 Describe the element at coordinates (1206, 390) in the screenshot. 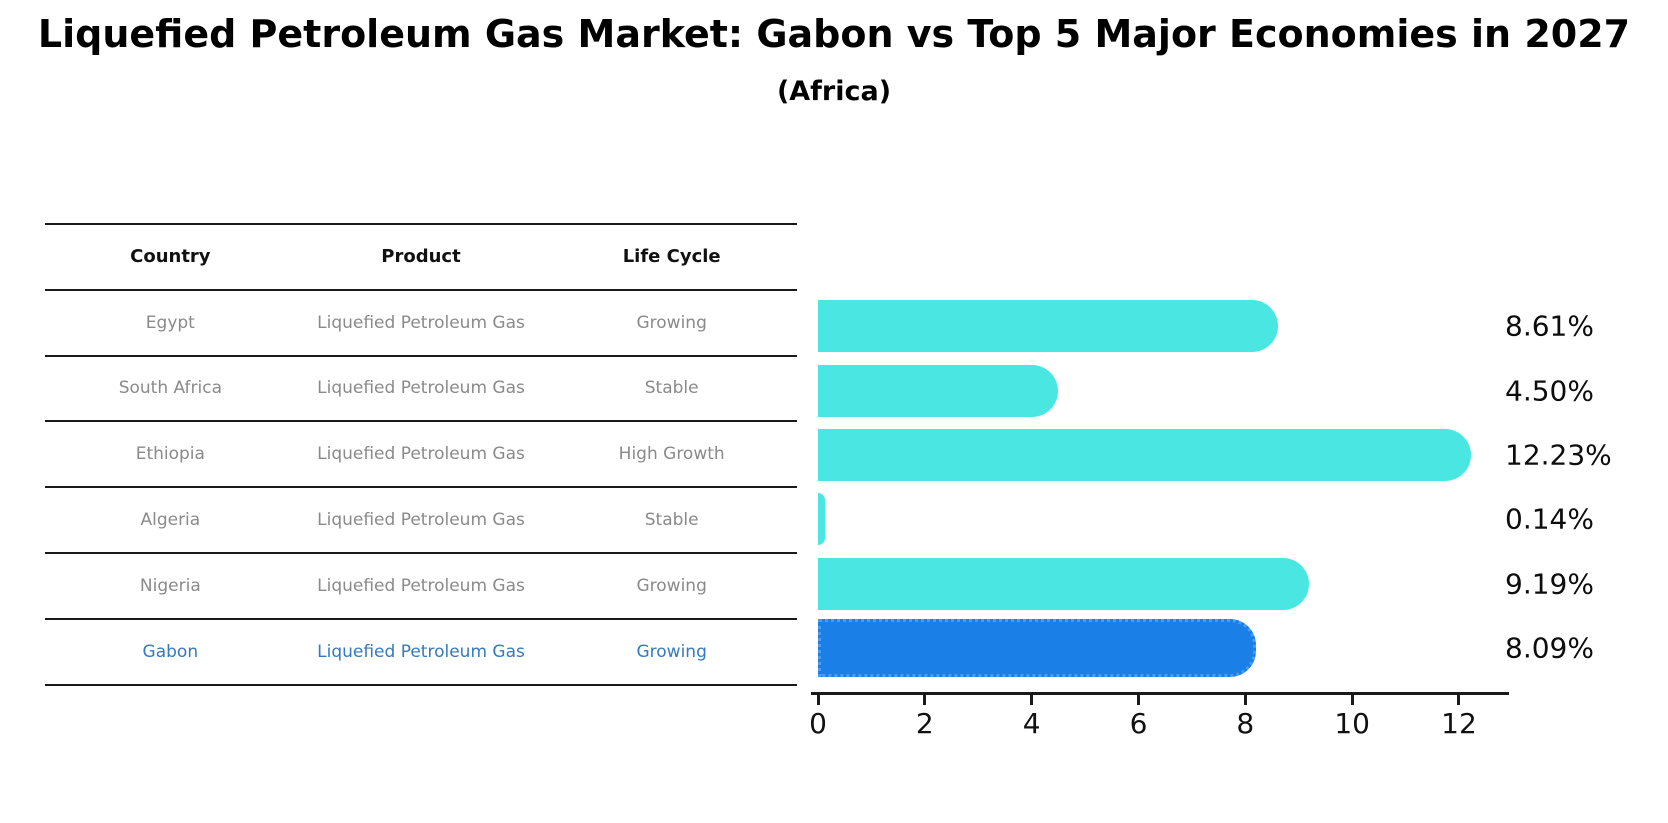

I see `bar-row-south-africa: 4.50%` at that location.